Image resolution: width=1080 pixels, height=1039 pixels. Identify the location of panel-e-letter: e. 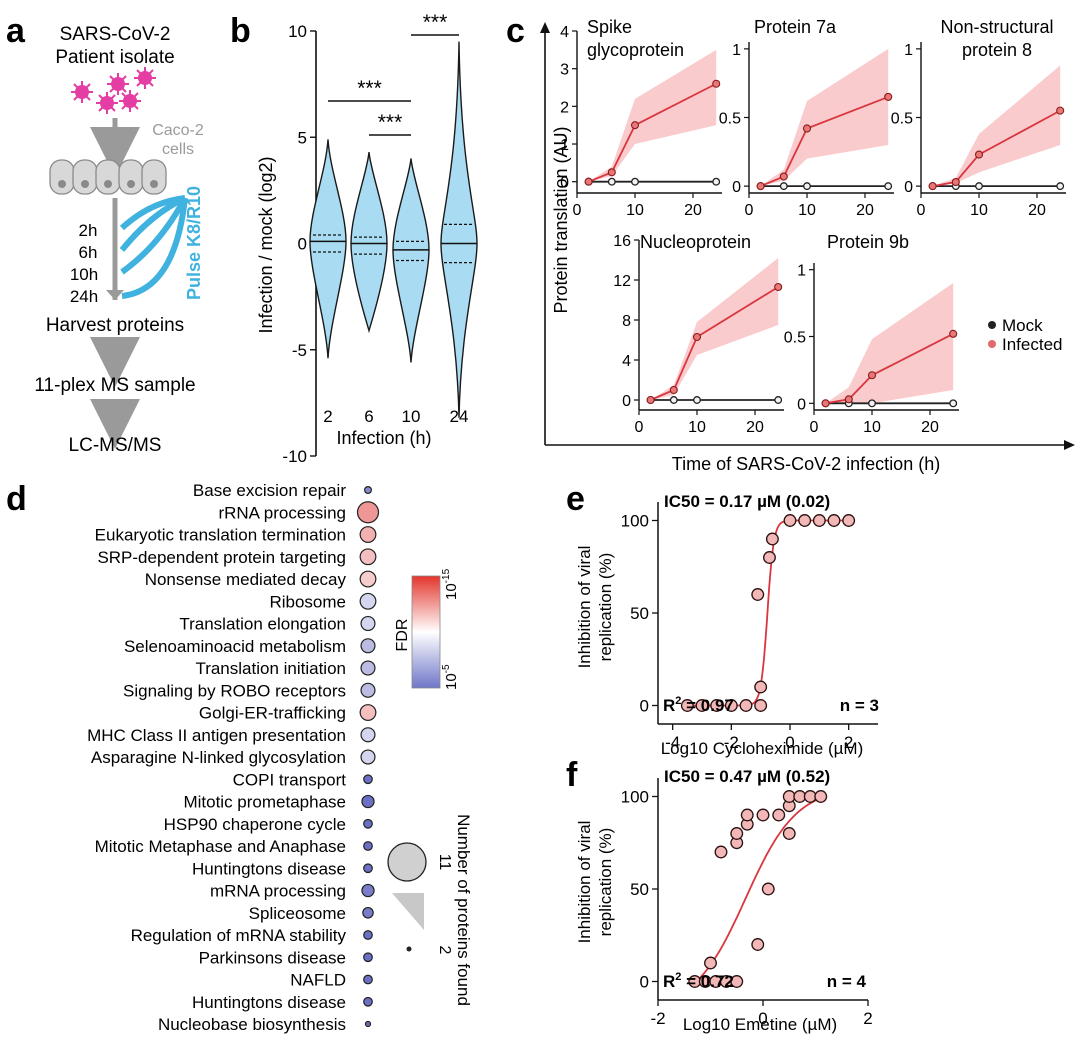
(575, 499).